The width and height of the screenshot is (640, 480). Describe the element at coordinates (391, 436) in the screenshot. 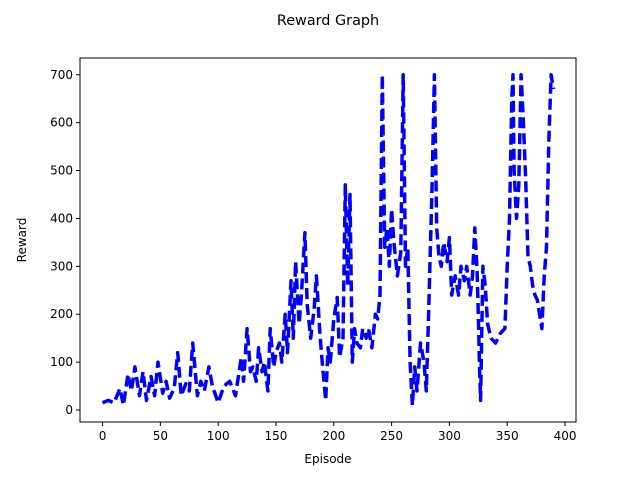

I see `x-tick-label: 250` at that location.